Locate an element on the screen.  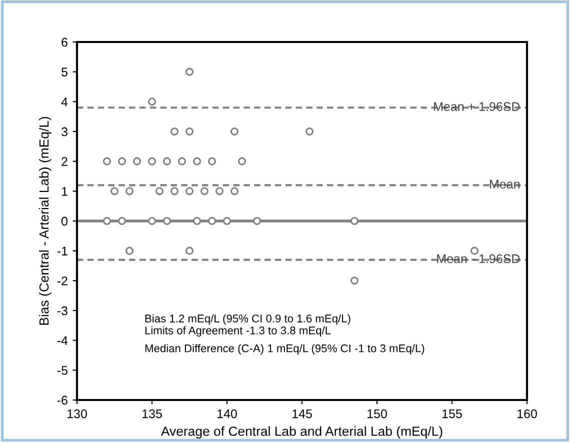
x-tick-label: 155 is located at coordinates (452, 413).